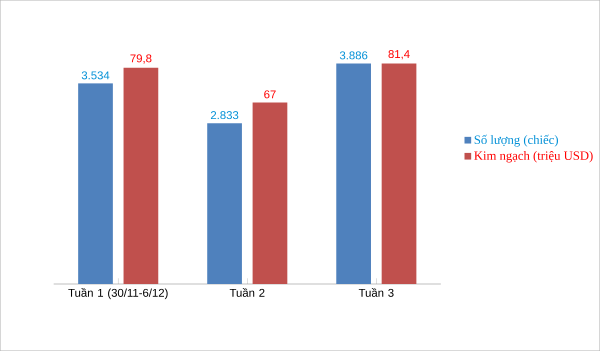 Image resolution: width=600 pixels, height=351 pixels. What do you see at coordinates (247, 292) in the screenshot?
I see `x-tick-label: Tuần 2` at bounding box center [247, 292].